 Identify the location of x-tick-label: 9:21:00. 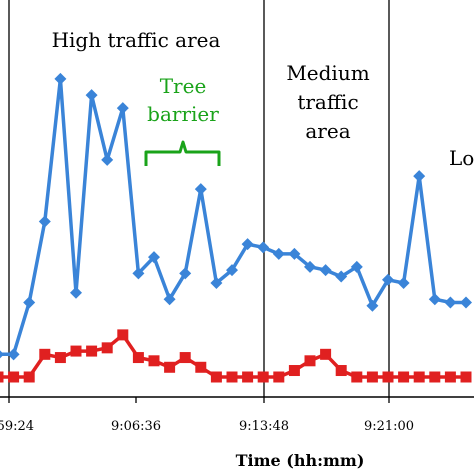
(389, 426).